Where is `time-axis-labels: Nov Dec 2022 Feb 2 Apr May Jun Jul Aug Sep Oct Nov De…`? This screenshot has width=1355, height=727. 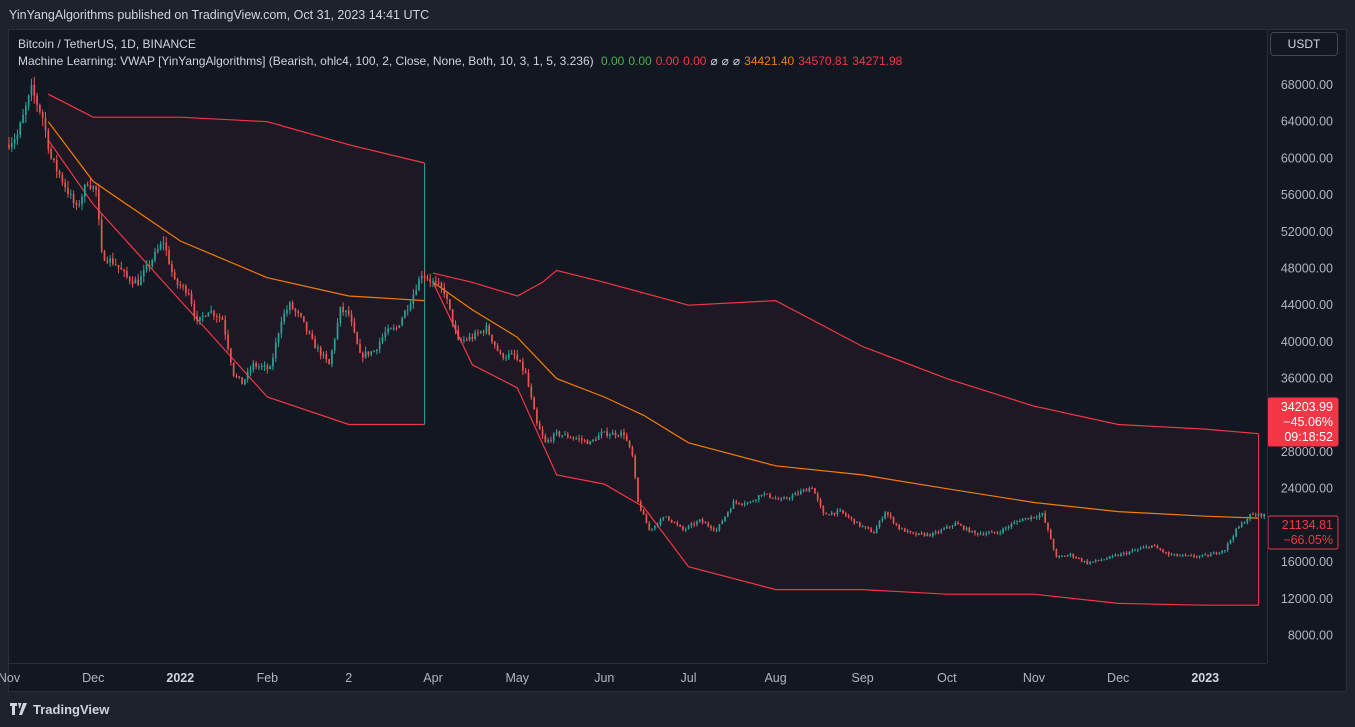
time-axis-labels: Nov Dec 2022 Feb 2 Apr May Jun Jul Aug Sep Oct Nov De… is located at coordinates (609, 678).